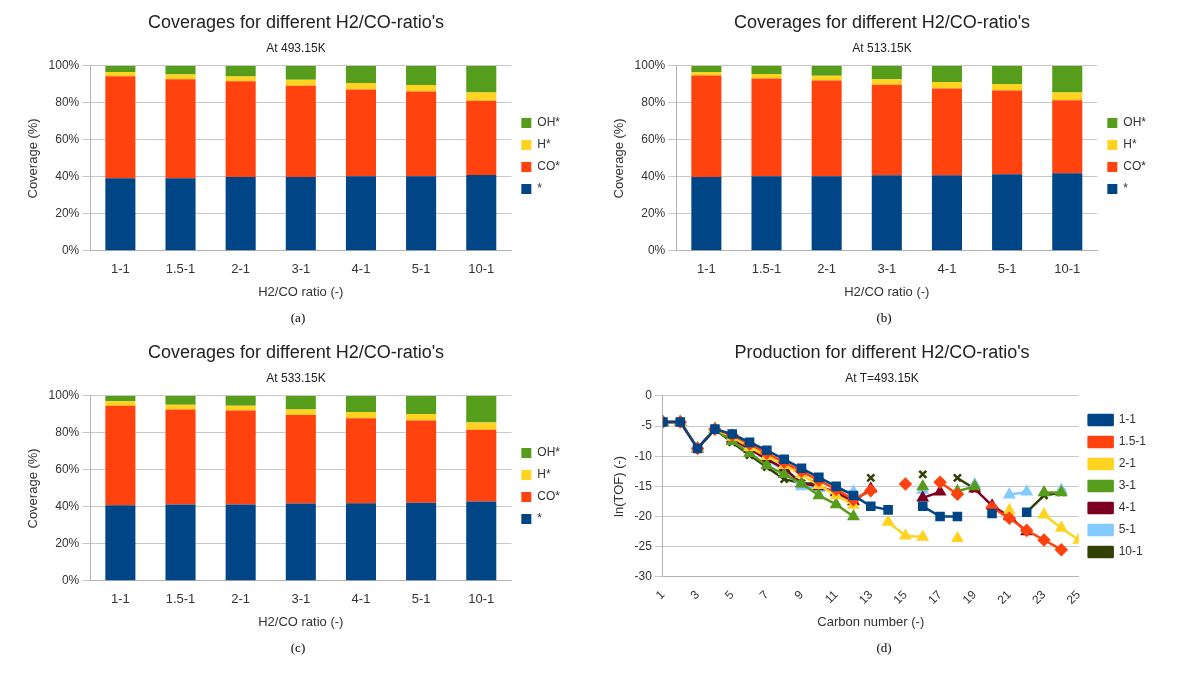  Describe the element at coordinates (643, 515) in the screenshot. I see `y-tick-label: -20` at that location.